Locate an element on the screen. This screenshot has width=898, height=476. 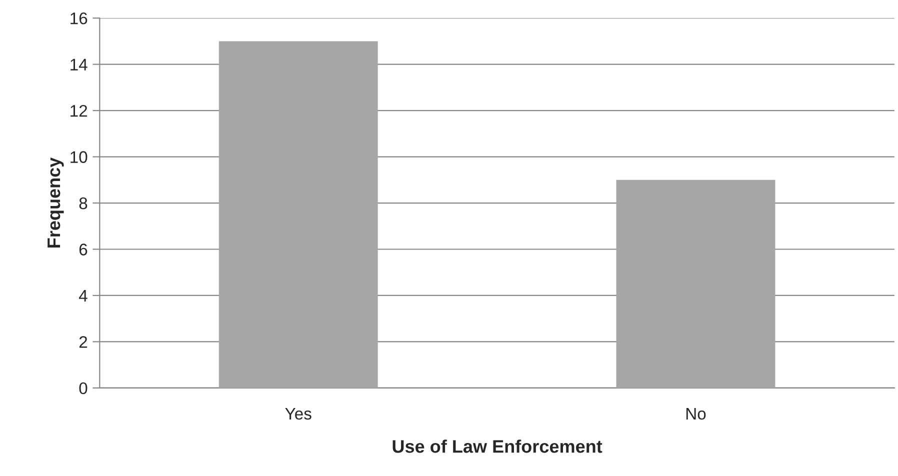
y-tick-label: 6 is located at coordinates (83, 250).